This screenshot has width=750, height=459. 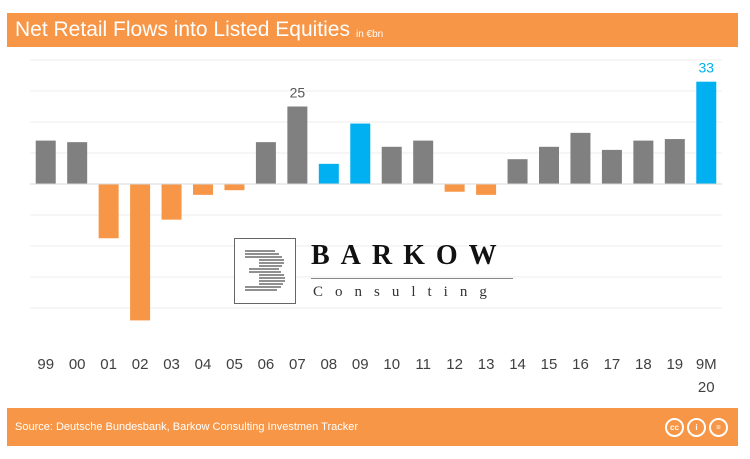 What do you see at coordinates (718, 427) in the screenshot?
I see `no-derivatives-icon: =` at bounding box center [718, 427].